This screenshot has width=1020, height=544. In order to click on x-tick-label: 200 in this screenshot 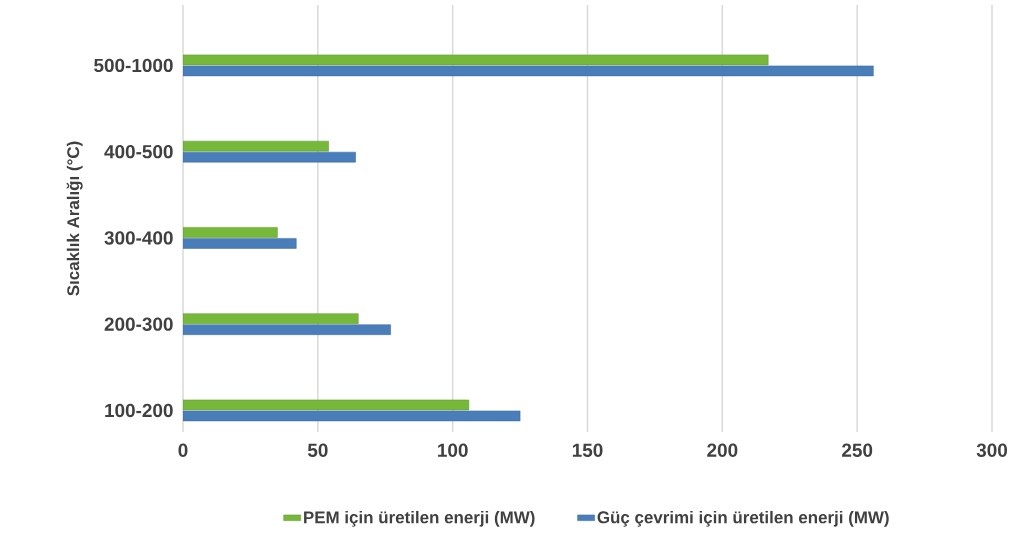, I will do `click(722, 450)`.